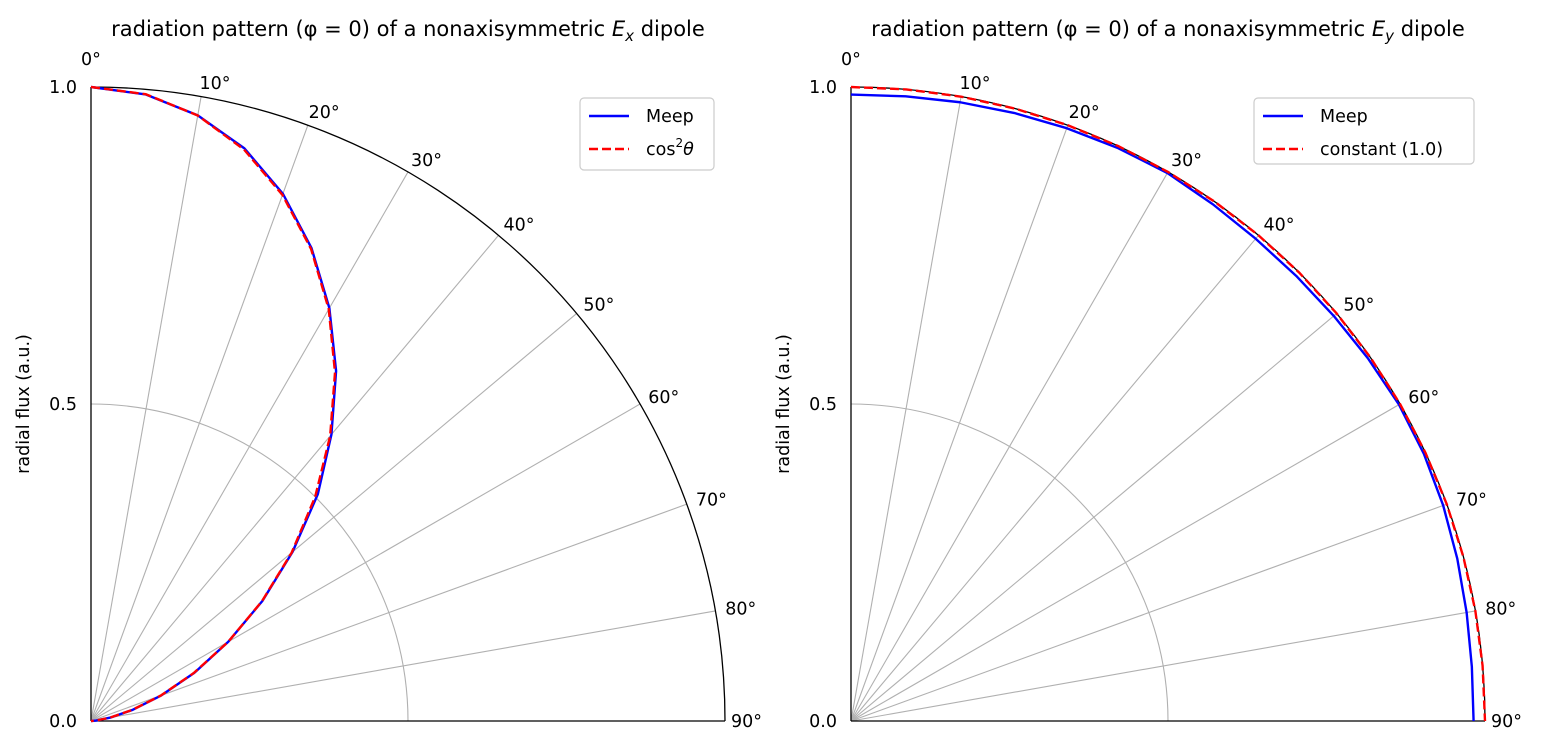 This screenshot has width=1548, height=747. Describe the element at coordinates (1381, 150) in the screenshot. I see `legend-label: constant (1.0)` at that location.